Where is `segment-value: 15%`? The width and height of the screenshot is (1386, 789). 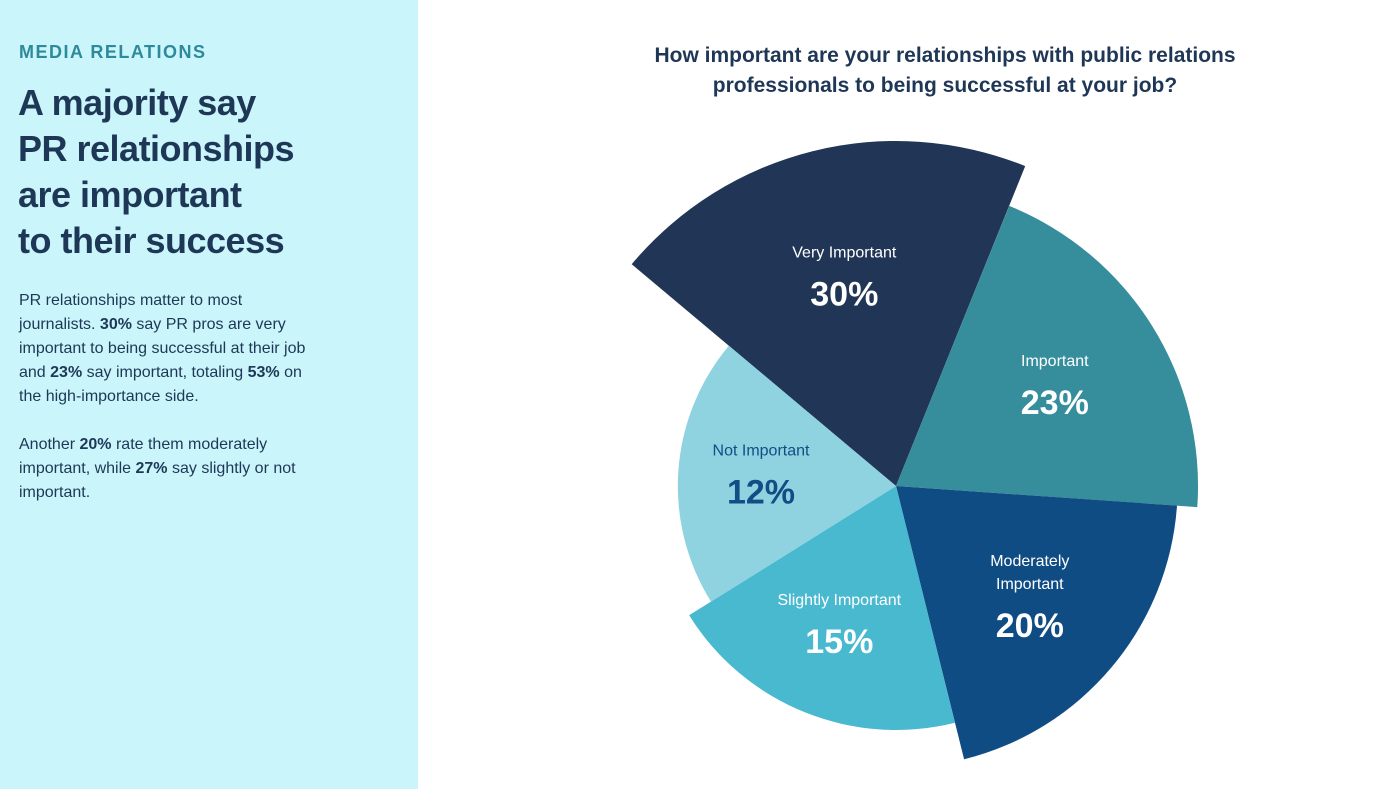
segment-value: 15% is located at coordinates (839, 642).